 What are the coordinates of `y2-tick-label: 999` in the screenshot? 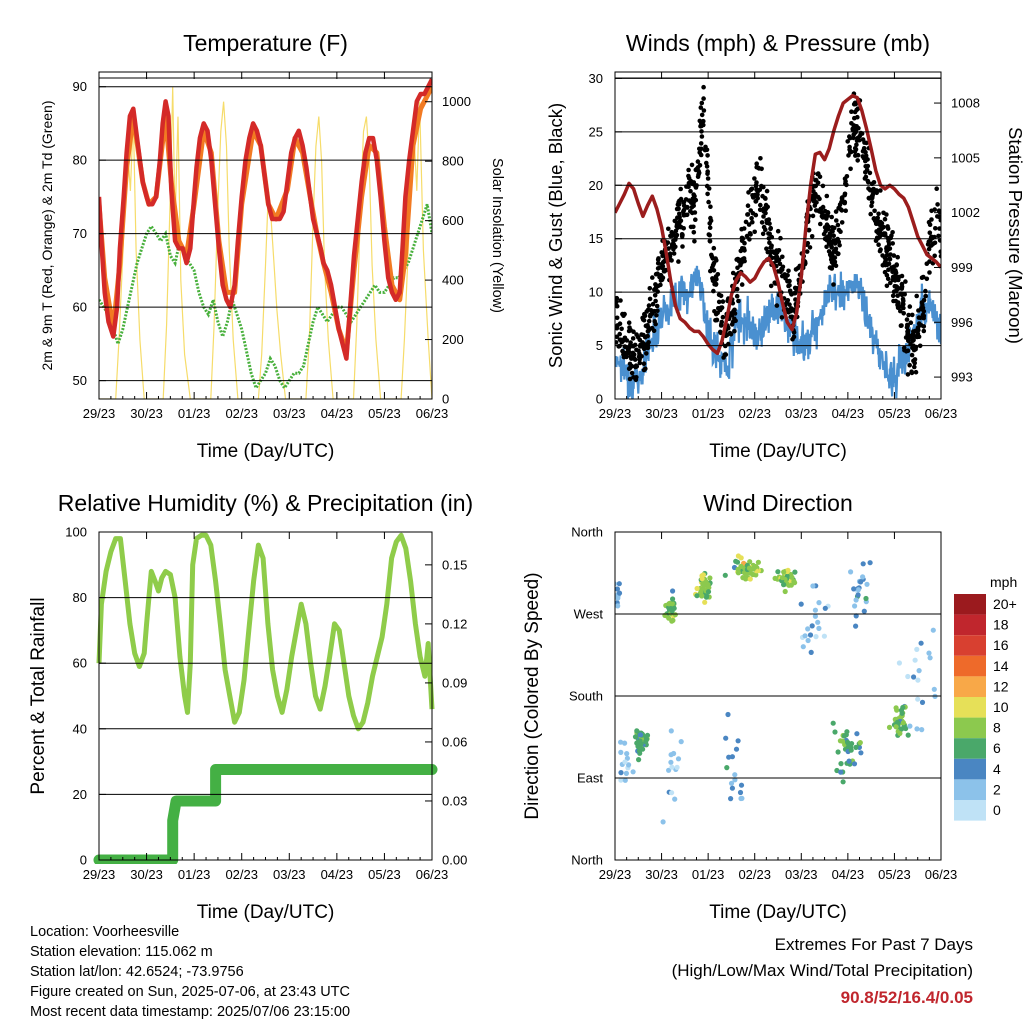 It's located at (962, 267).